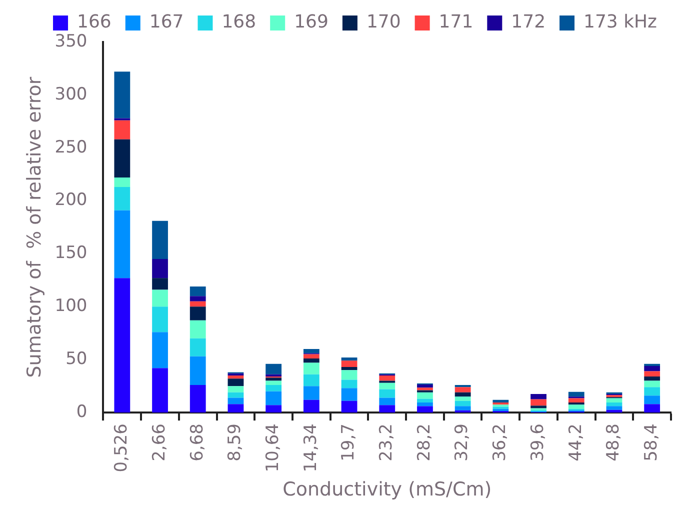 The height and width of the screenshot is (508, 691). I want to click on legend-label: 169, so click(311, 22).